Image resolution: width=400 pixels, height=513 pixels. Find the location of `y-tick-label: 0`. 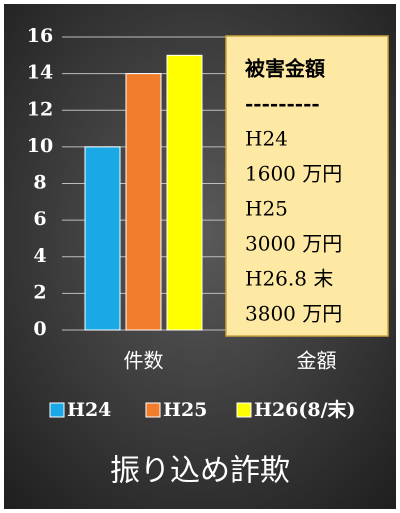

y-tick-label: 0 is located at coordinates (39, 329).